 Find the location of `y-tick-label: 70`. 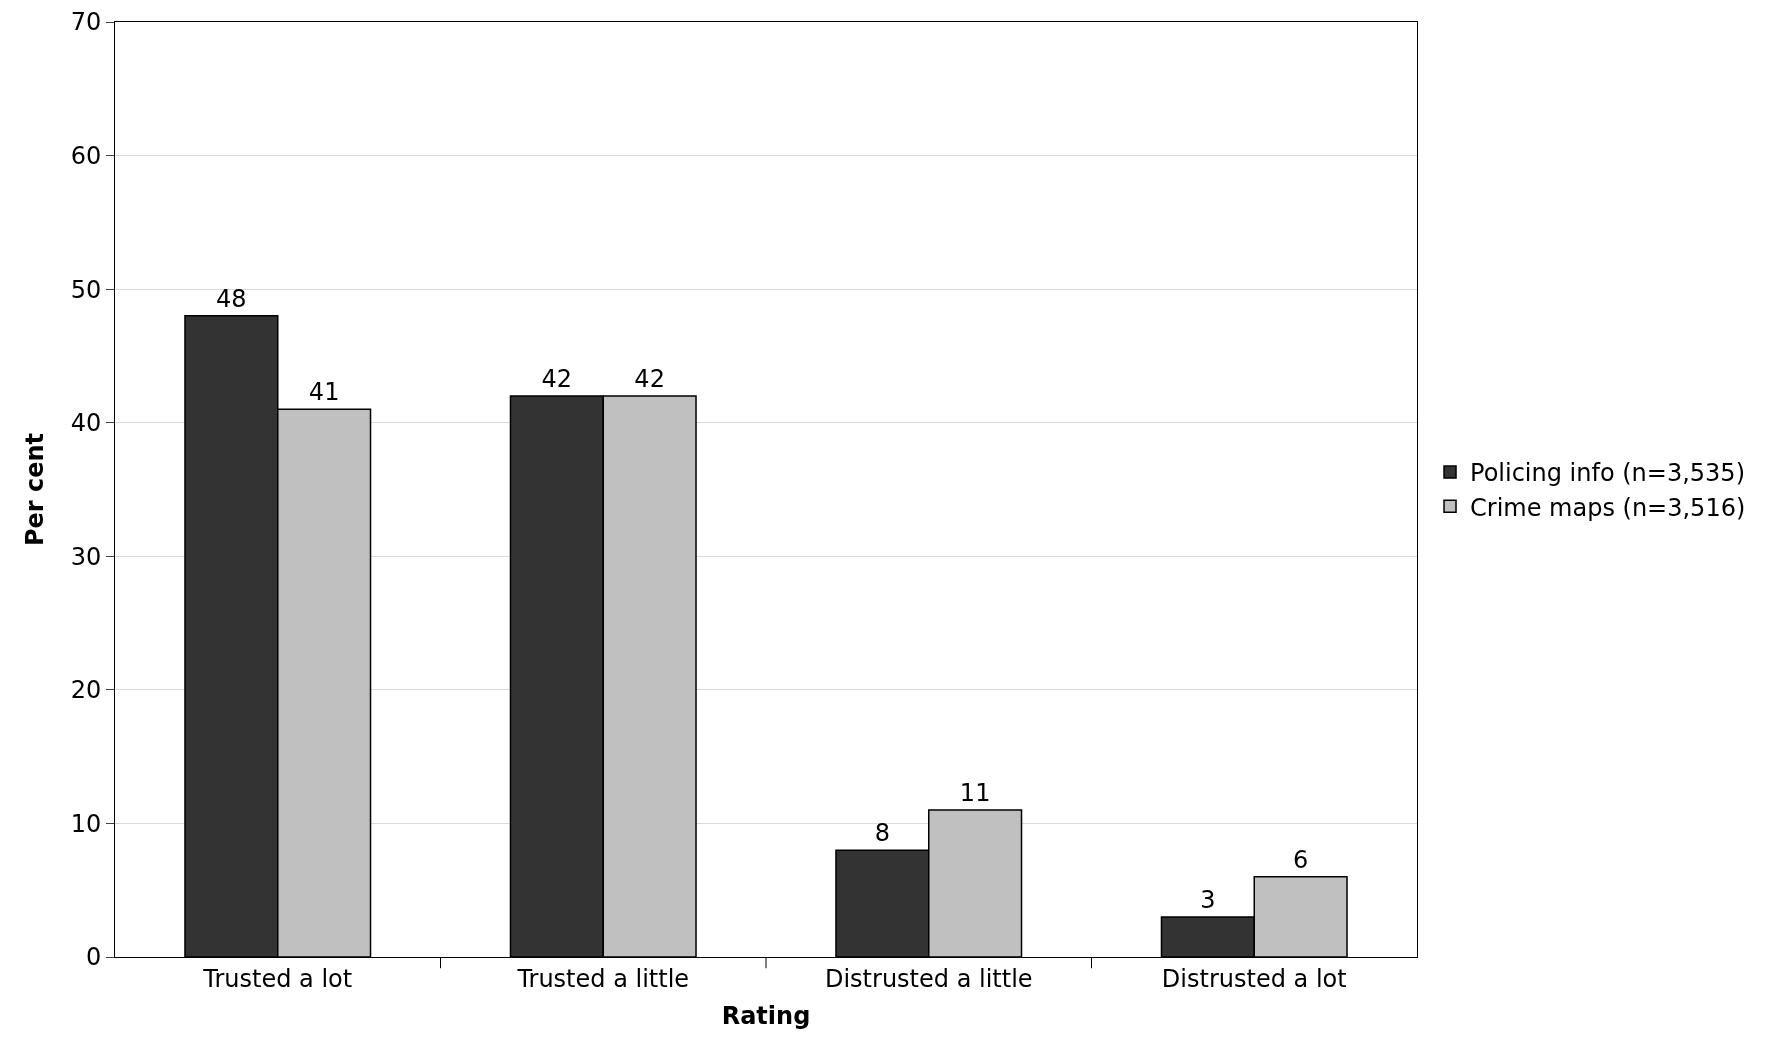

y-tick-label: 70 is located at coordinates (86, 22).